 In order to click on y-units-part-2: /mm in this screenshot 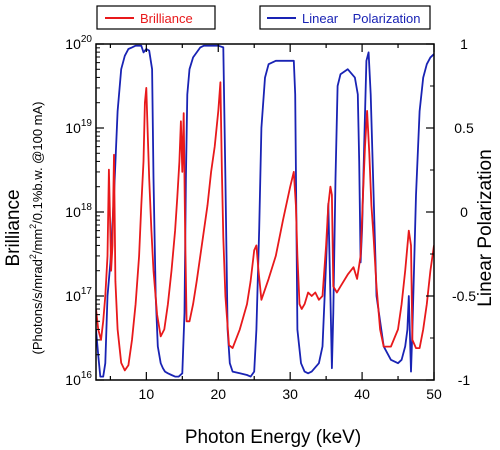, I will do `click(37, 241)`.